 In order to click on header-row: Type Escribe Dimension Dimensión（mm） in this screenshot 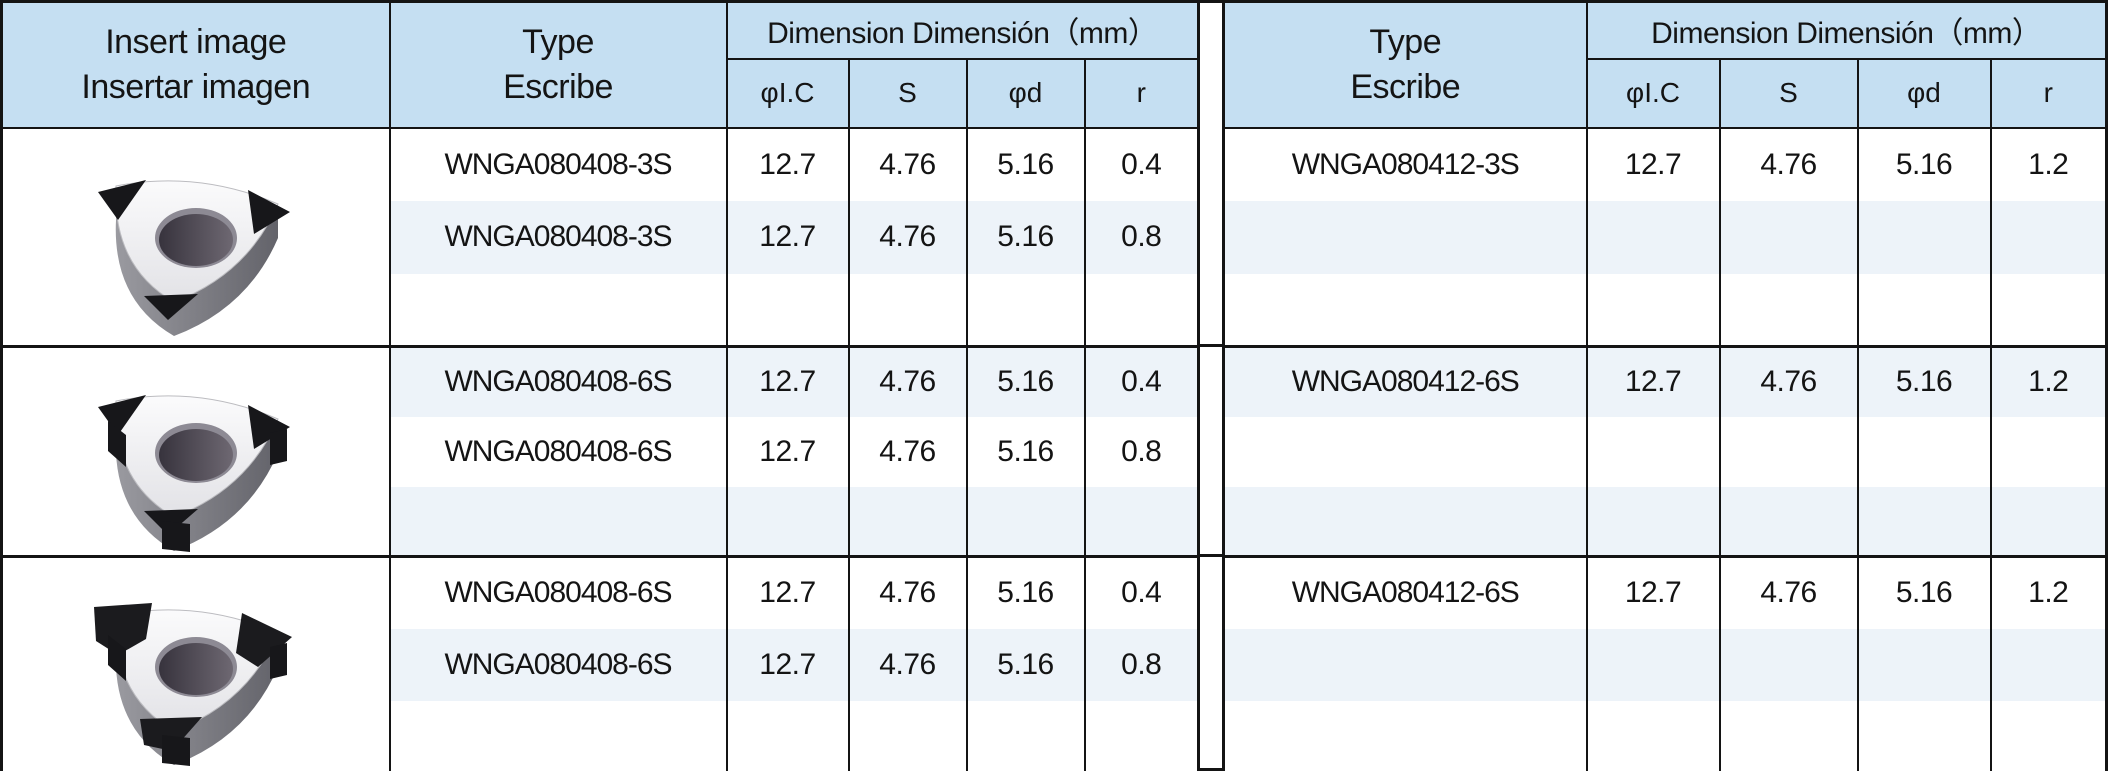, I will do `click(1665, 65)`.